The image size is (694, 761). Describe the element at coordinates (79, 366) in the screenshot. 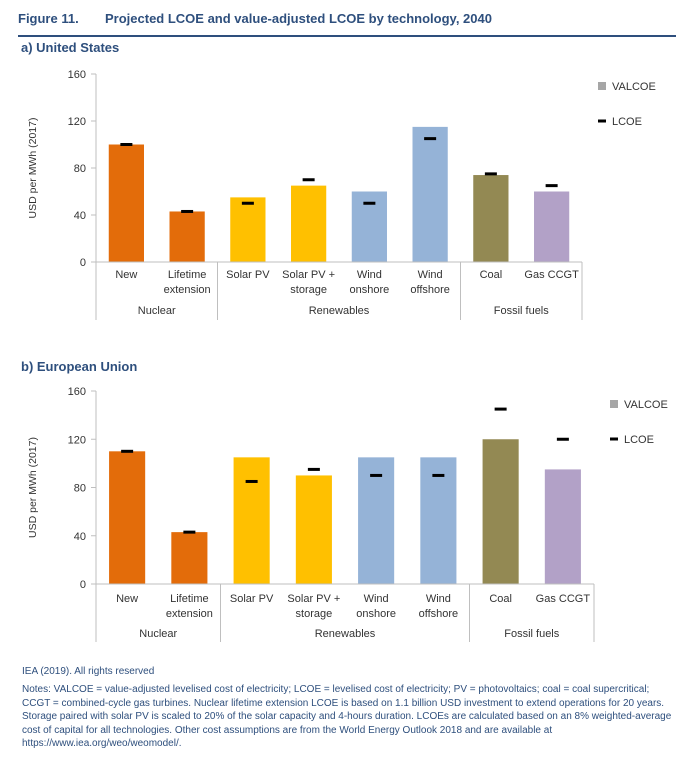

I see `panel-title-eu: b) European Union` at that location.